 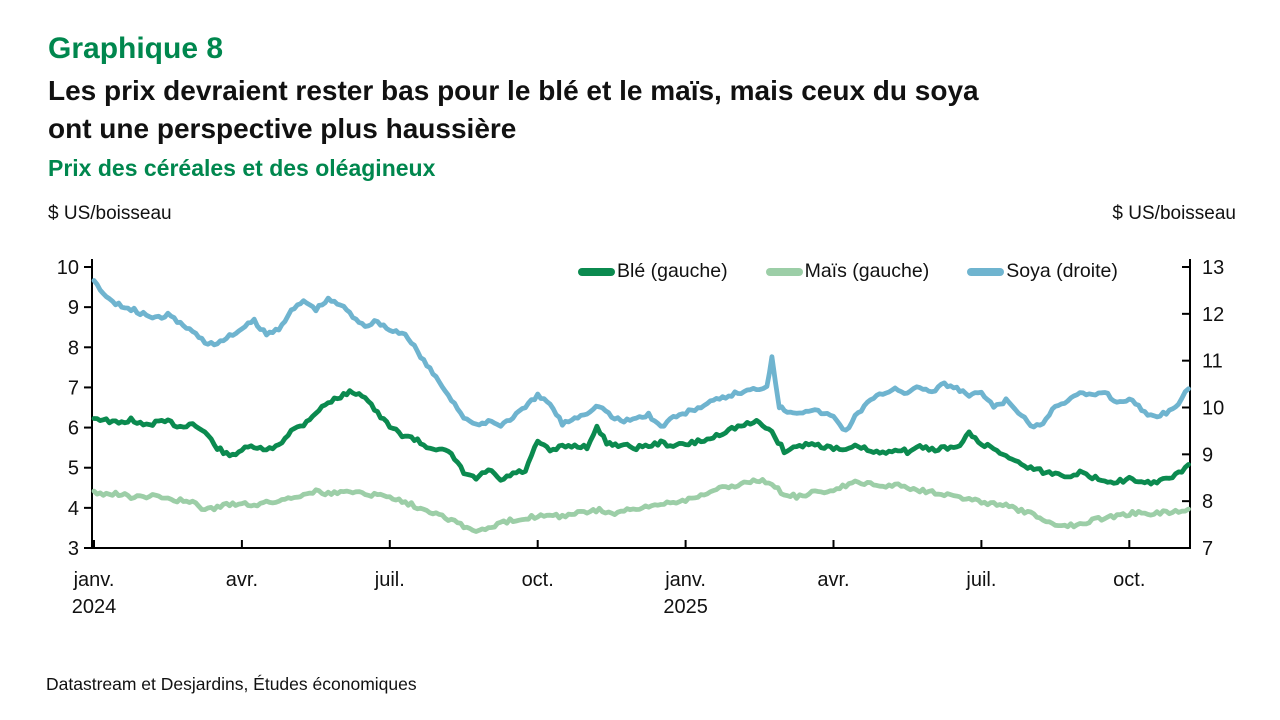 What do you see at coordinates (94, 607) in the screenshot?
I see `x-axis-year-label: 2024` at bounding box center [94, 607].